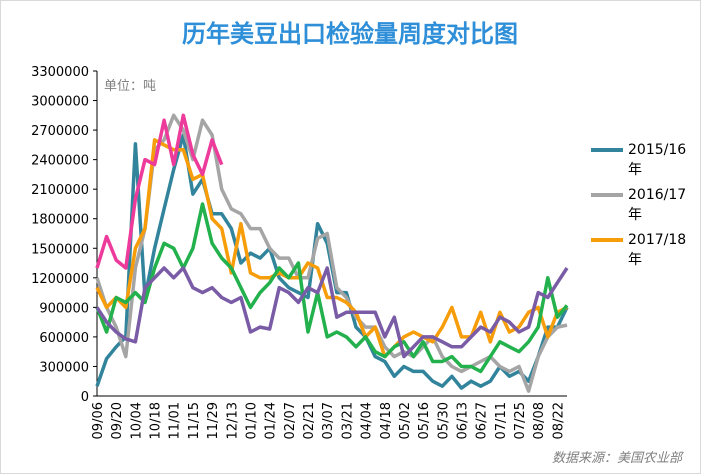  What do you see at coordinates (462, 420) in the screenshot?
I see `x-tick-label: 06/13` at bounding box center [462, 420].